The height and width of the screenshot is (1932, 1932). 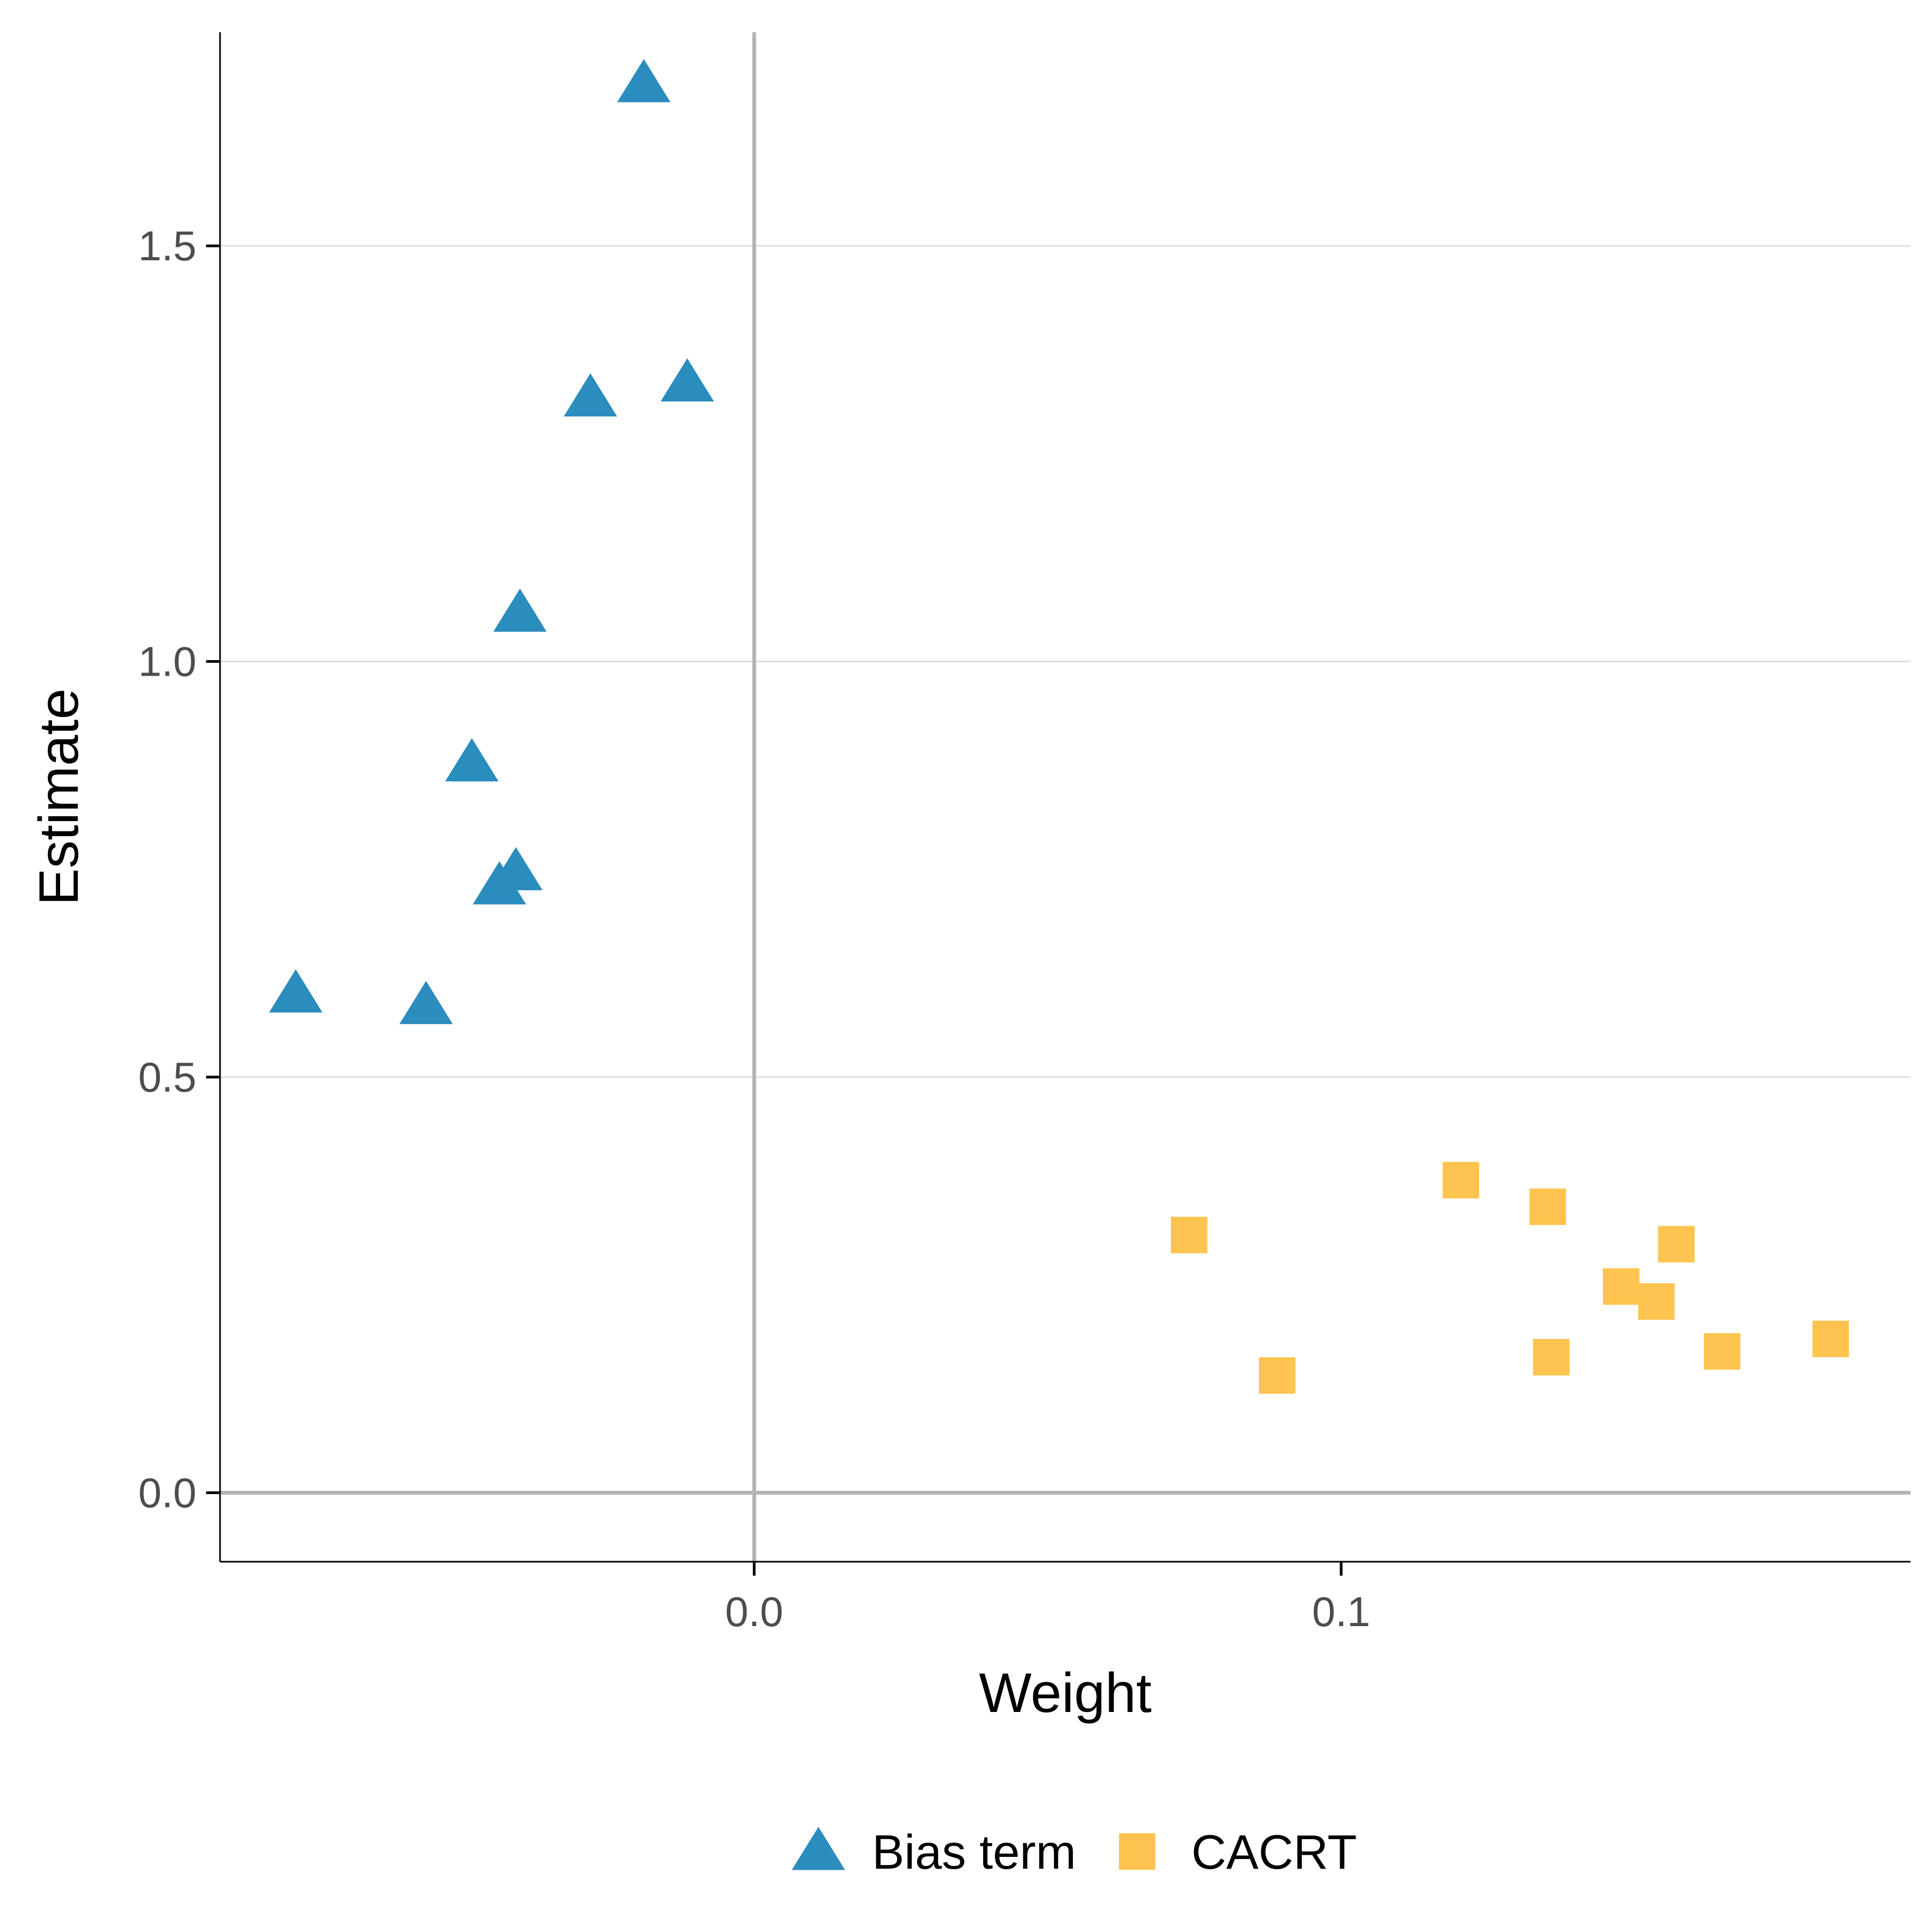 I want to click on y-axis-title: Estimate, so click(x=59, y=797).